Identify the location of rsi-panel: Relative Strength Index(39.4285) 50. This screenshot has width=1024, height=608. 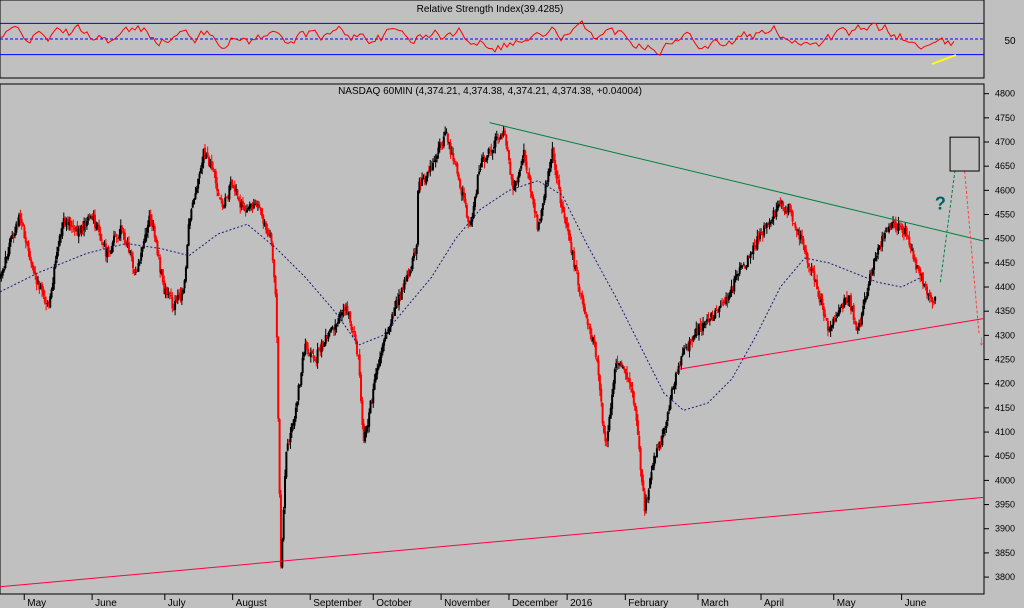
(508, 39).